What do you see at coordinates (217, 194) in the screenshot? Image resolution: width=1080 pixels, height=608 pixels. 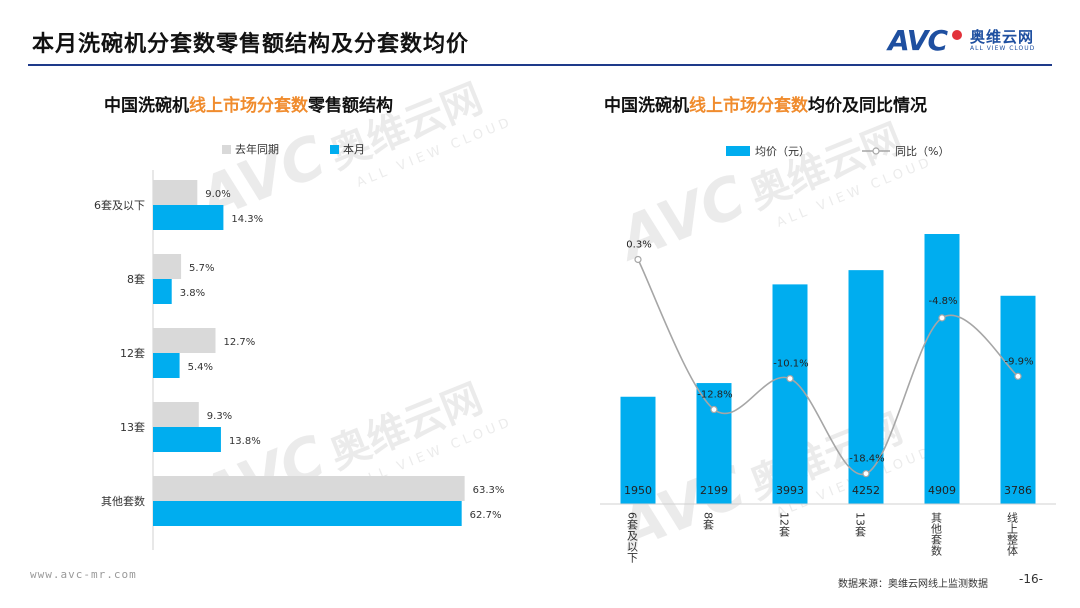 I see `data-label-last-year: 9.0%` at bounding box center [217, 194].